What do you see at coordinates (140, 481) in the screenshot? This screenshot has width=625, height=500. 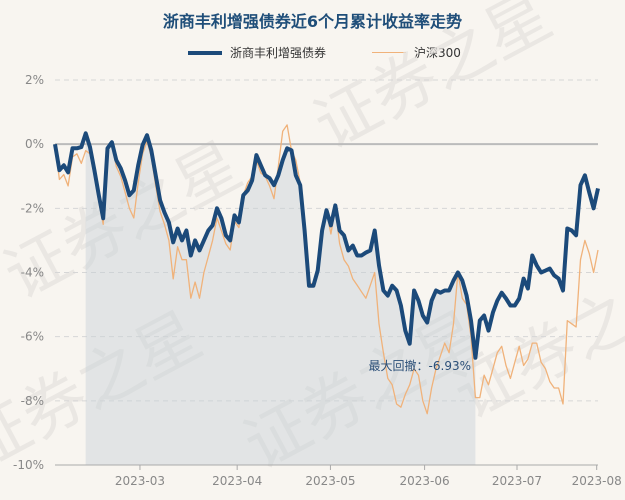 I see `x-tick-label: 2023-03` at bounding box center [140, 481].